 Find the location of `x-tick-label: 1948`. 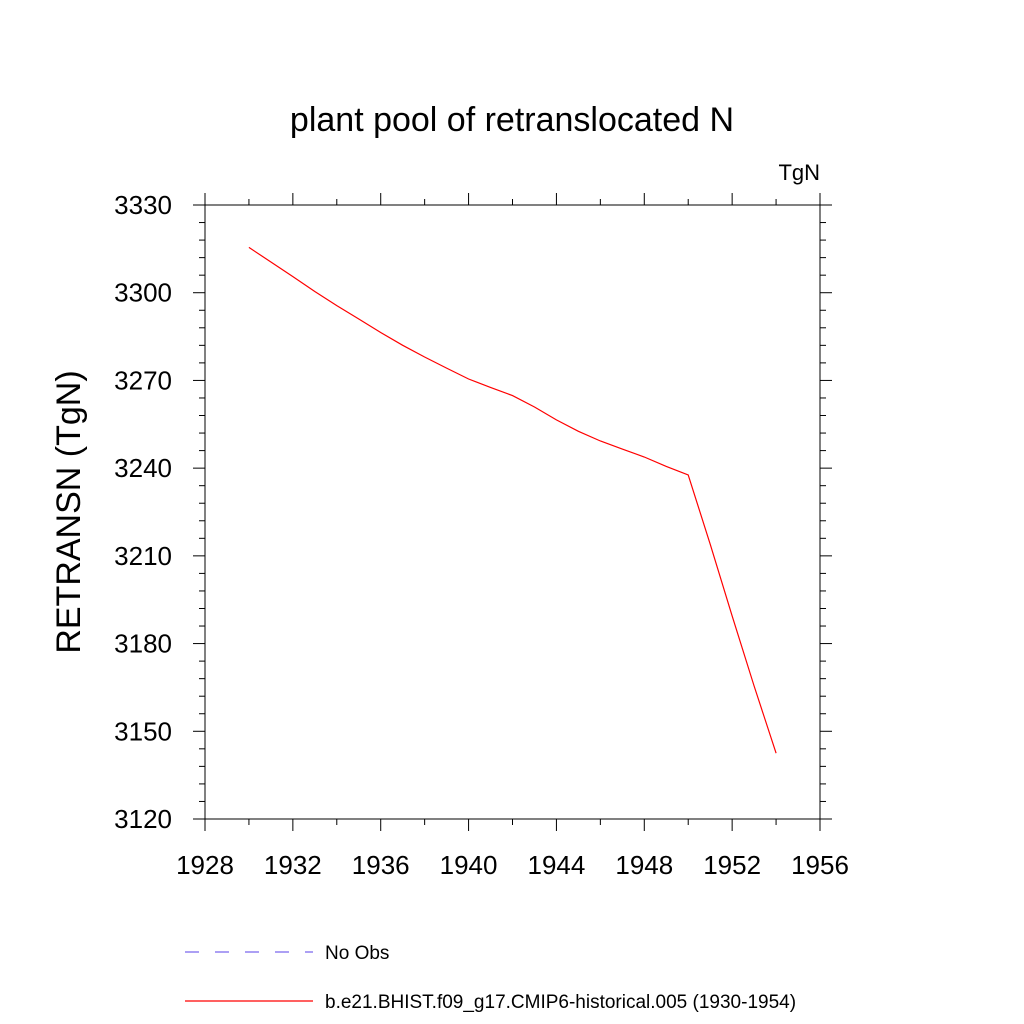

x-tick-label: 1948 is located at coordinates (644, 865).